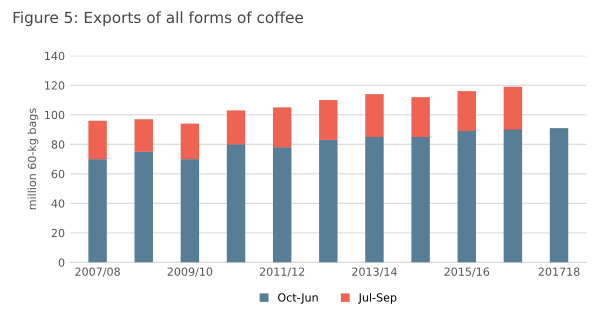 This screenshot has height=328, width=608. Describe the element at coordinates (33, 159) in the screenshot. I see `y-axis-title: million 60-kg bags` at that location.